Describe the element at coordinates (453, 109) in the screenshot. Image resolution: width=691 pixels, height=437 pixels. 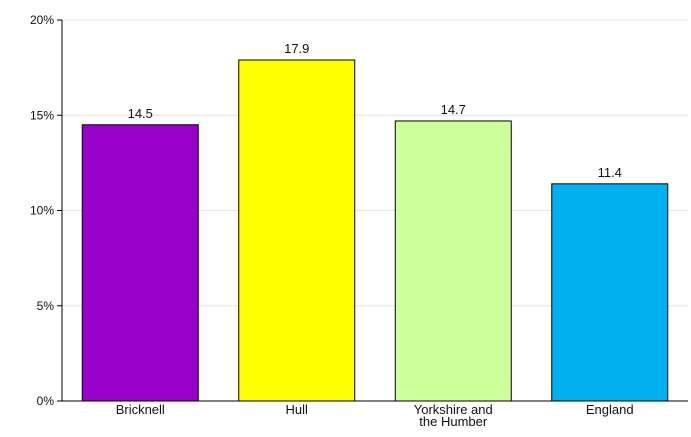
I see `data-label: 14.7` at that location.